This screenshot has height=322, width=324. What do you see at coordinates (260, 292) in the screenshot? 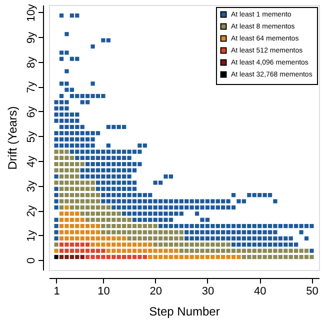
I see `x-tick-label: 40` at bounding box center [260, 292].